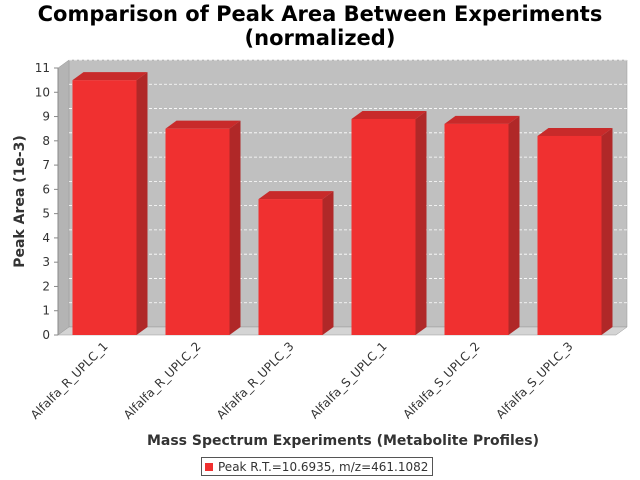  What do you see at coordinates (162, 380) in the screenshot?
I see `x-tick-label: Alfalfa_R_UPLC_2` at bounding box center [162, 380].